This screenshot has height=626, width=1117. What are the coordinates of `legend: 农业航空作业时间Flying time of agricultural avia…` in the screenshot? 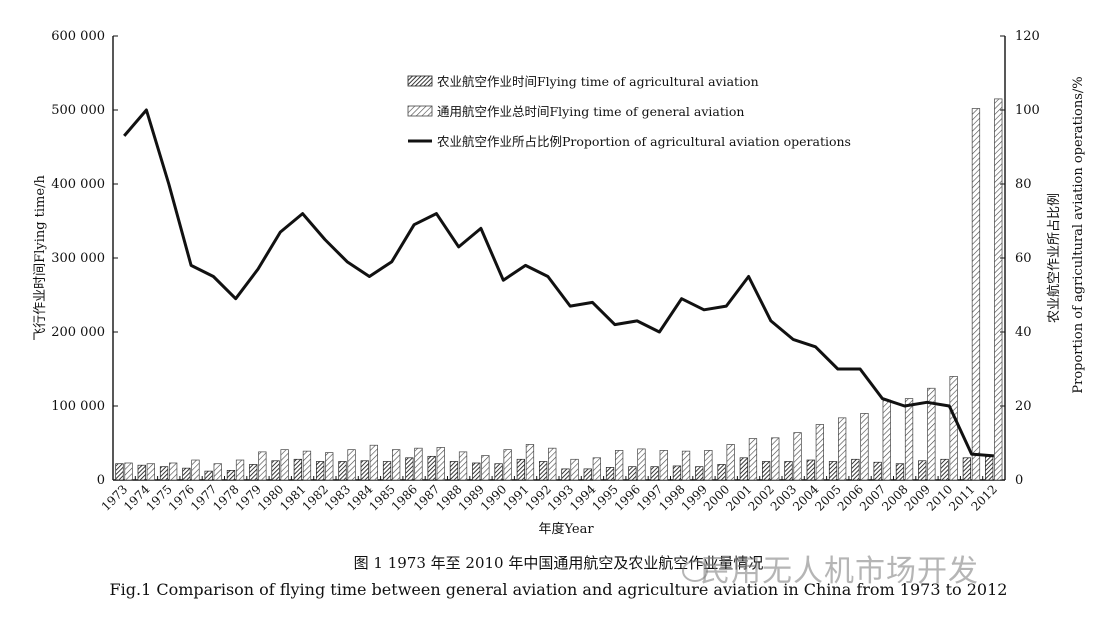 It's located at (629, 111).